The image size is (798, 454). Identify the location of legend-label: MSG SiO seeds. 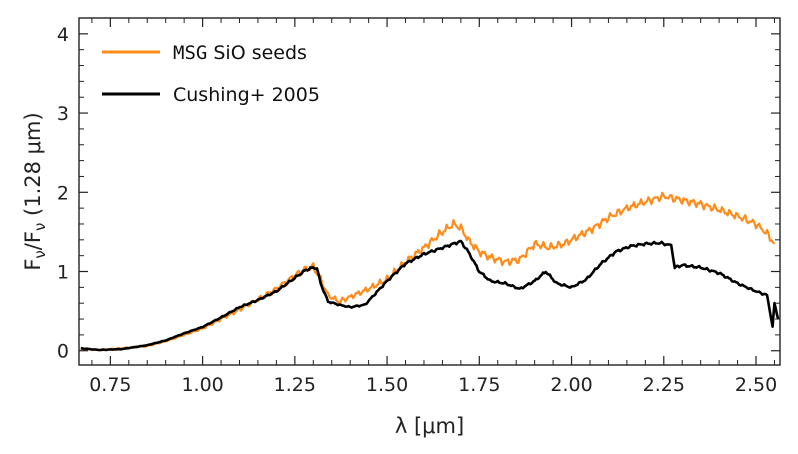
(240, 53).